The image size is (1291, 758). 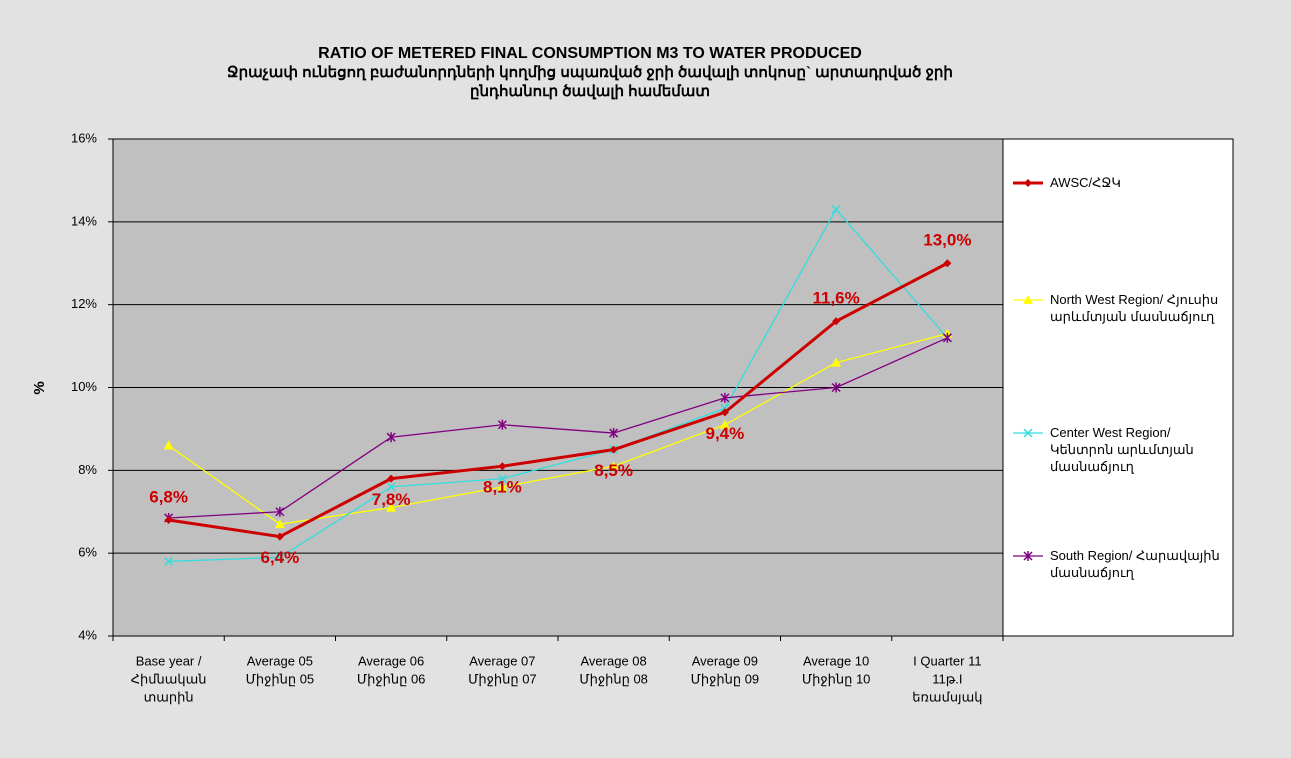 I want to click on data-label: 11,6%, so click(x=835, y=298).